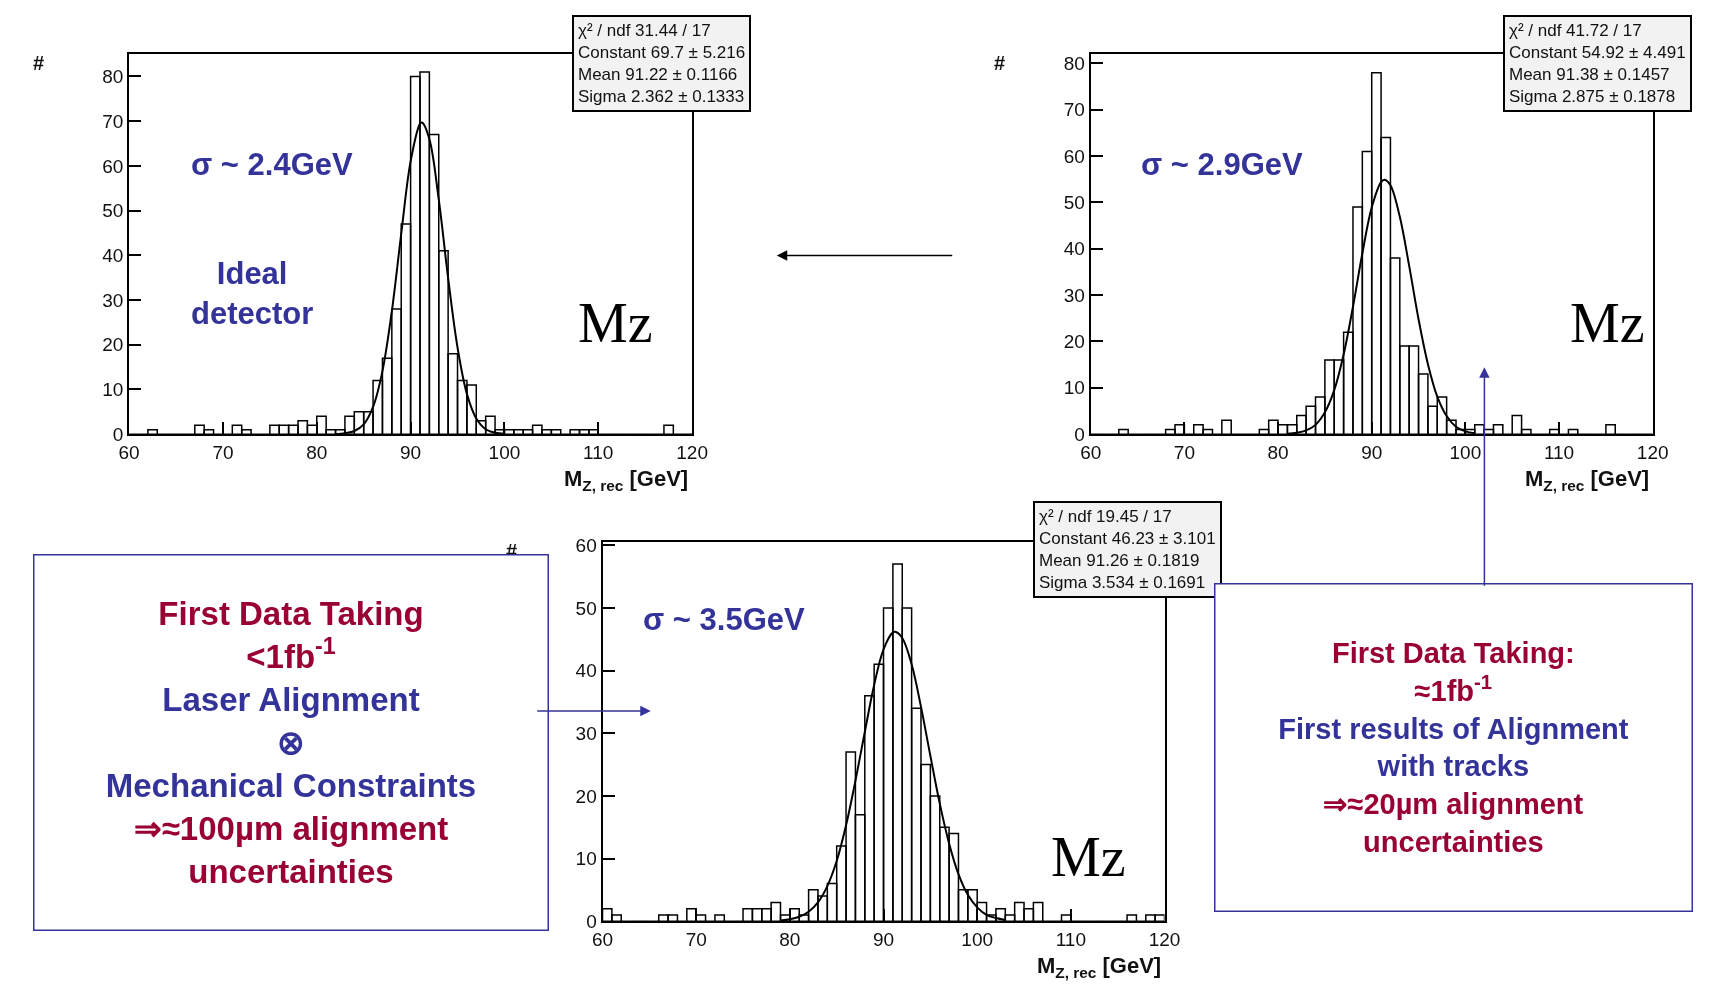 The width and height of the screenshot is (1713, 996). Describe the element at coordinates (272, 164) in the screenshot. I see `annotation: σ ~ 2.4GeV` at that location.